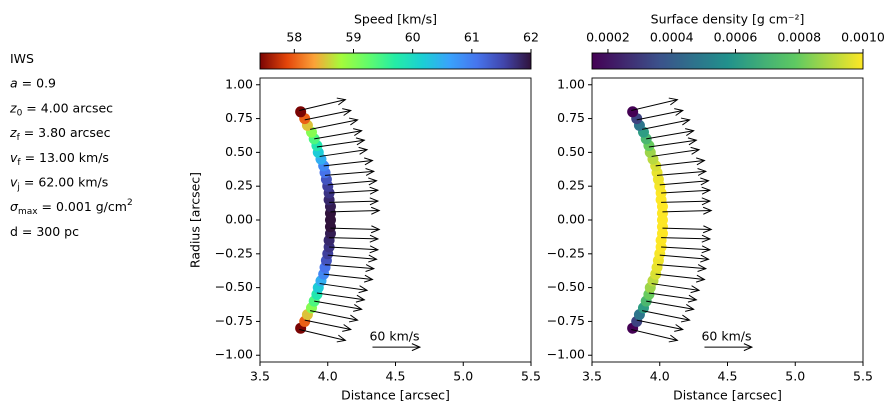 The image size is (896, 414). I want to click on colorbar-tick-label: 0.0002, so click(608, 37).